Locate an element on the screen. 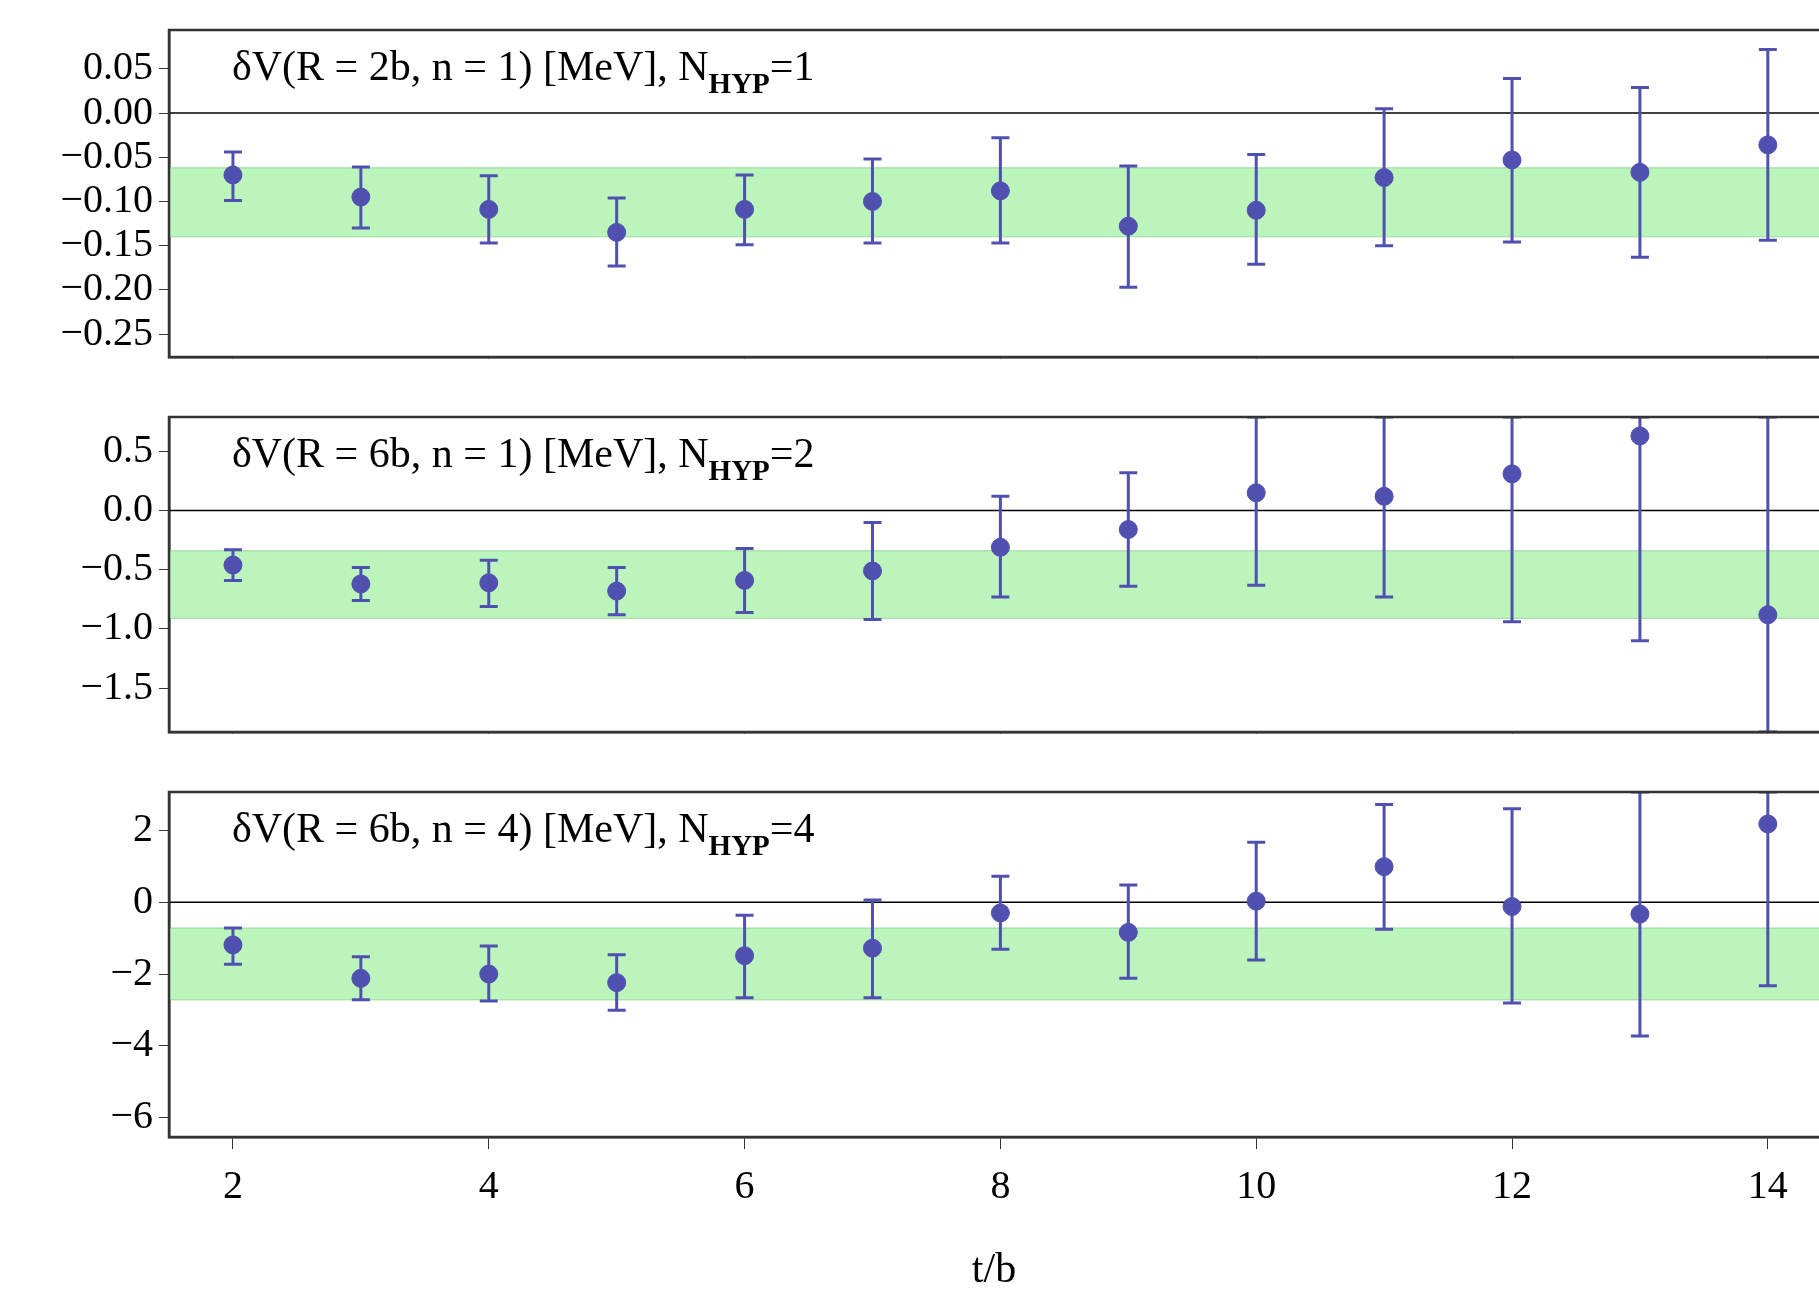  y-tick-label: −6 is located at coordinates (131, 1115).